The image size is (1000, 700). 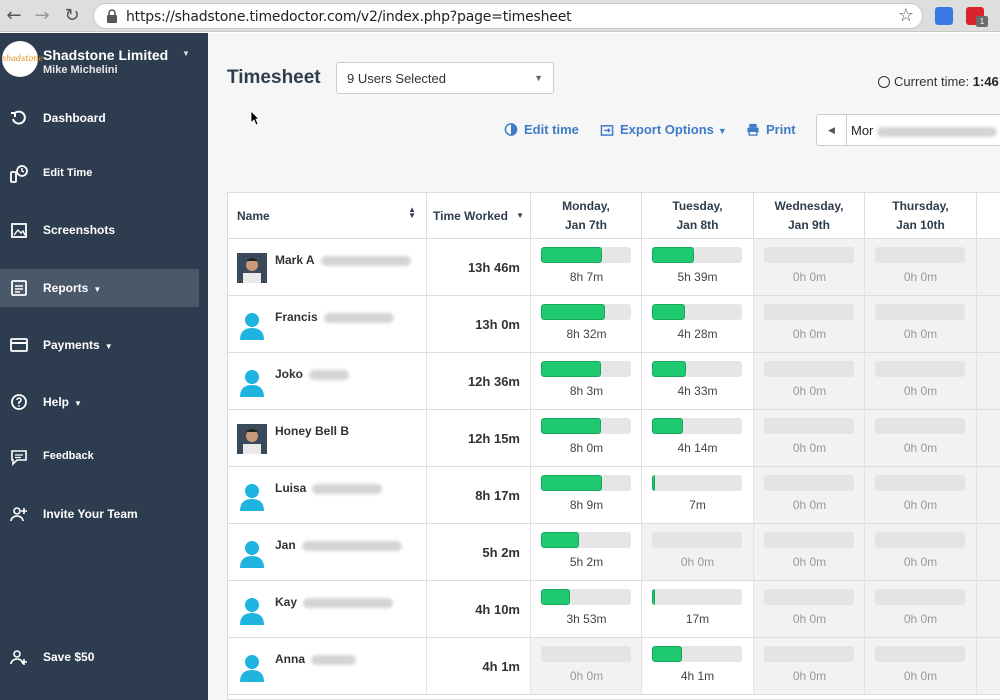 What do you see at coordinates (697, 619) in the screenshot?
I see `day-time-value: 17m` at bounding box center [697, 619].